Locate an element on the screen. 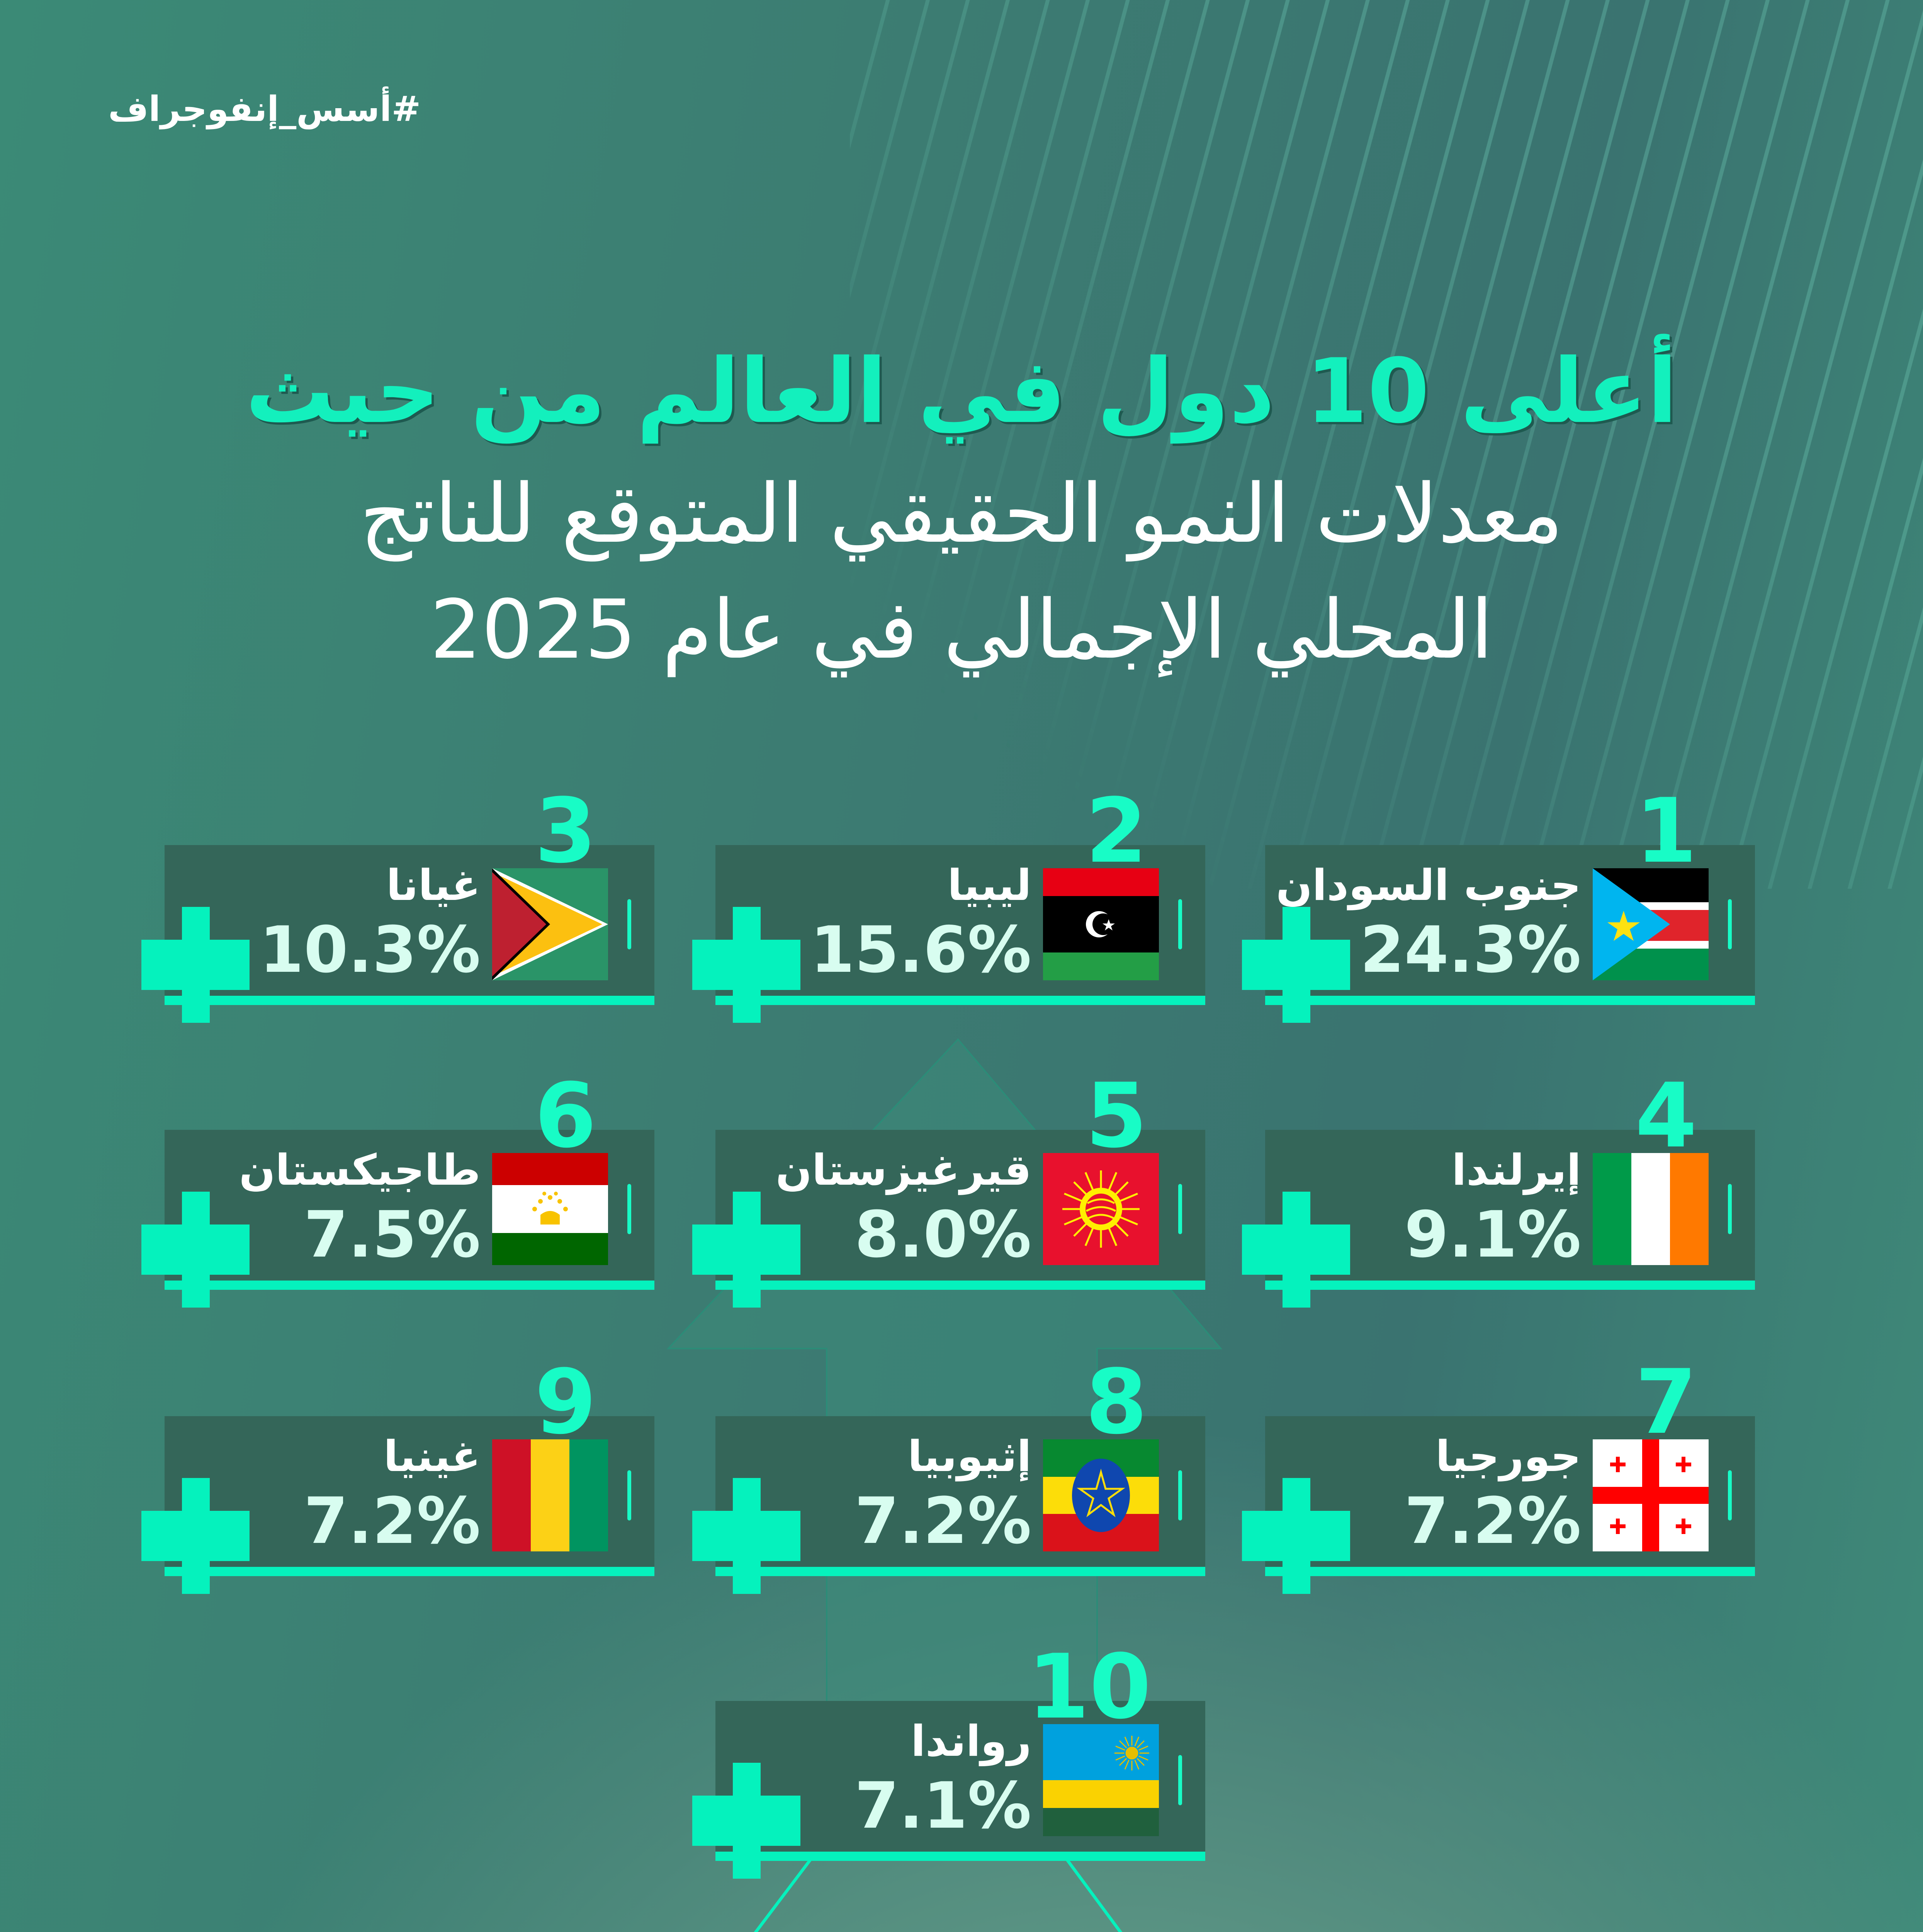  country-name: طاجيكستان is located at coordinates (360, 1170).